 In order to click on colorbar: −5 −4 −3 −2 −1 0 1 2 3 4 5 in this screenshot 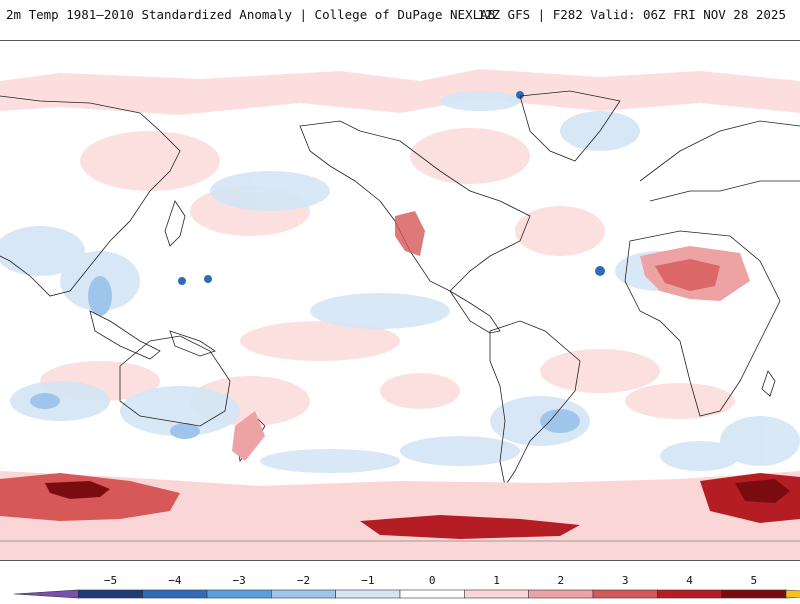, I will do `click(400, 586)`.